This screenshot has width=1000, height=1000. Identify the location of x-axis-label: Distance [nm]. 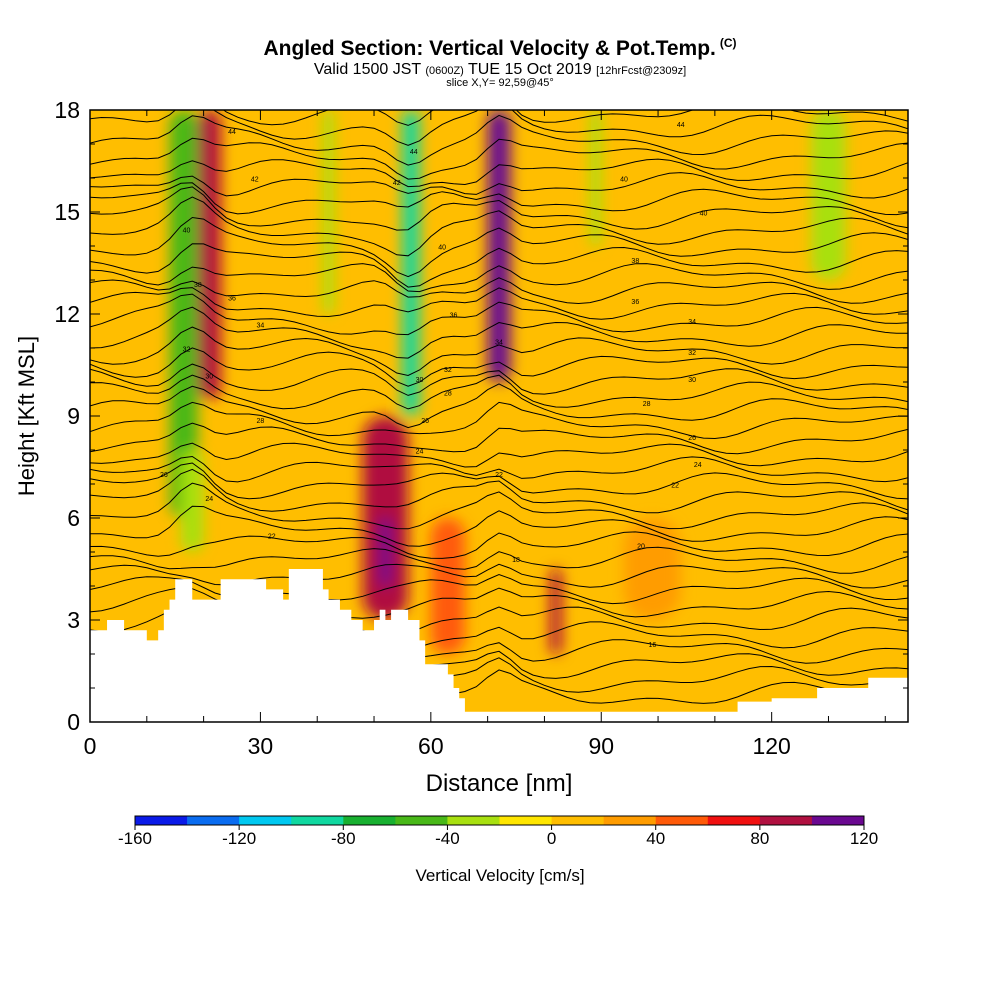
(499, 783).